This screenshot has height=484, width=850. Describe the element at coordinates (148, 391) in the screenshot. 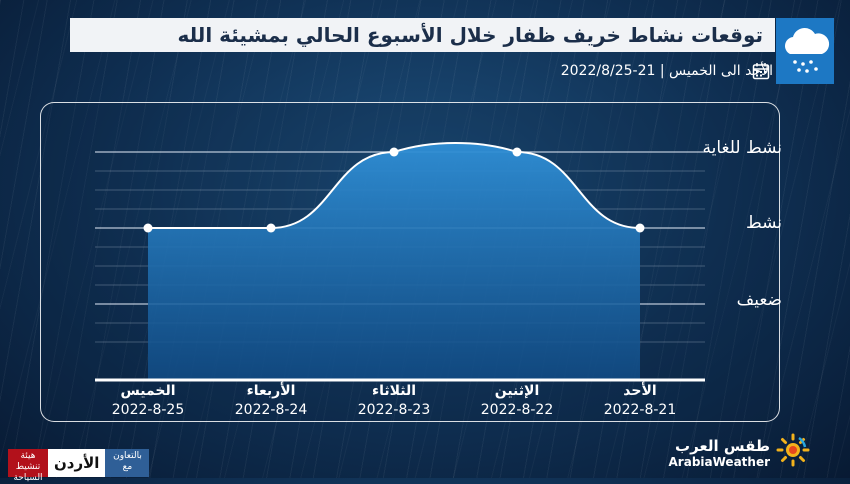

I see `x-tick-day-label: الخميس` at that location.